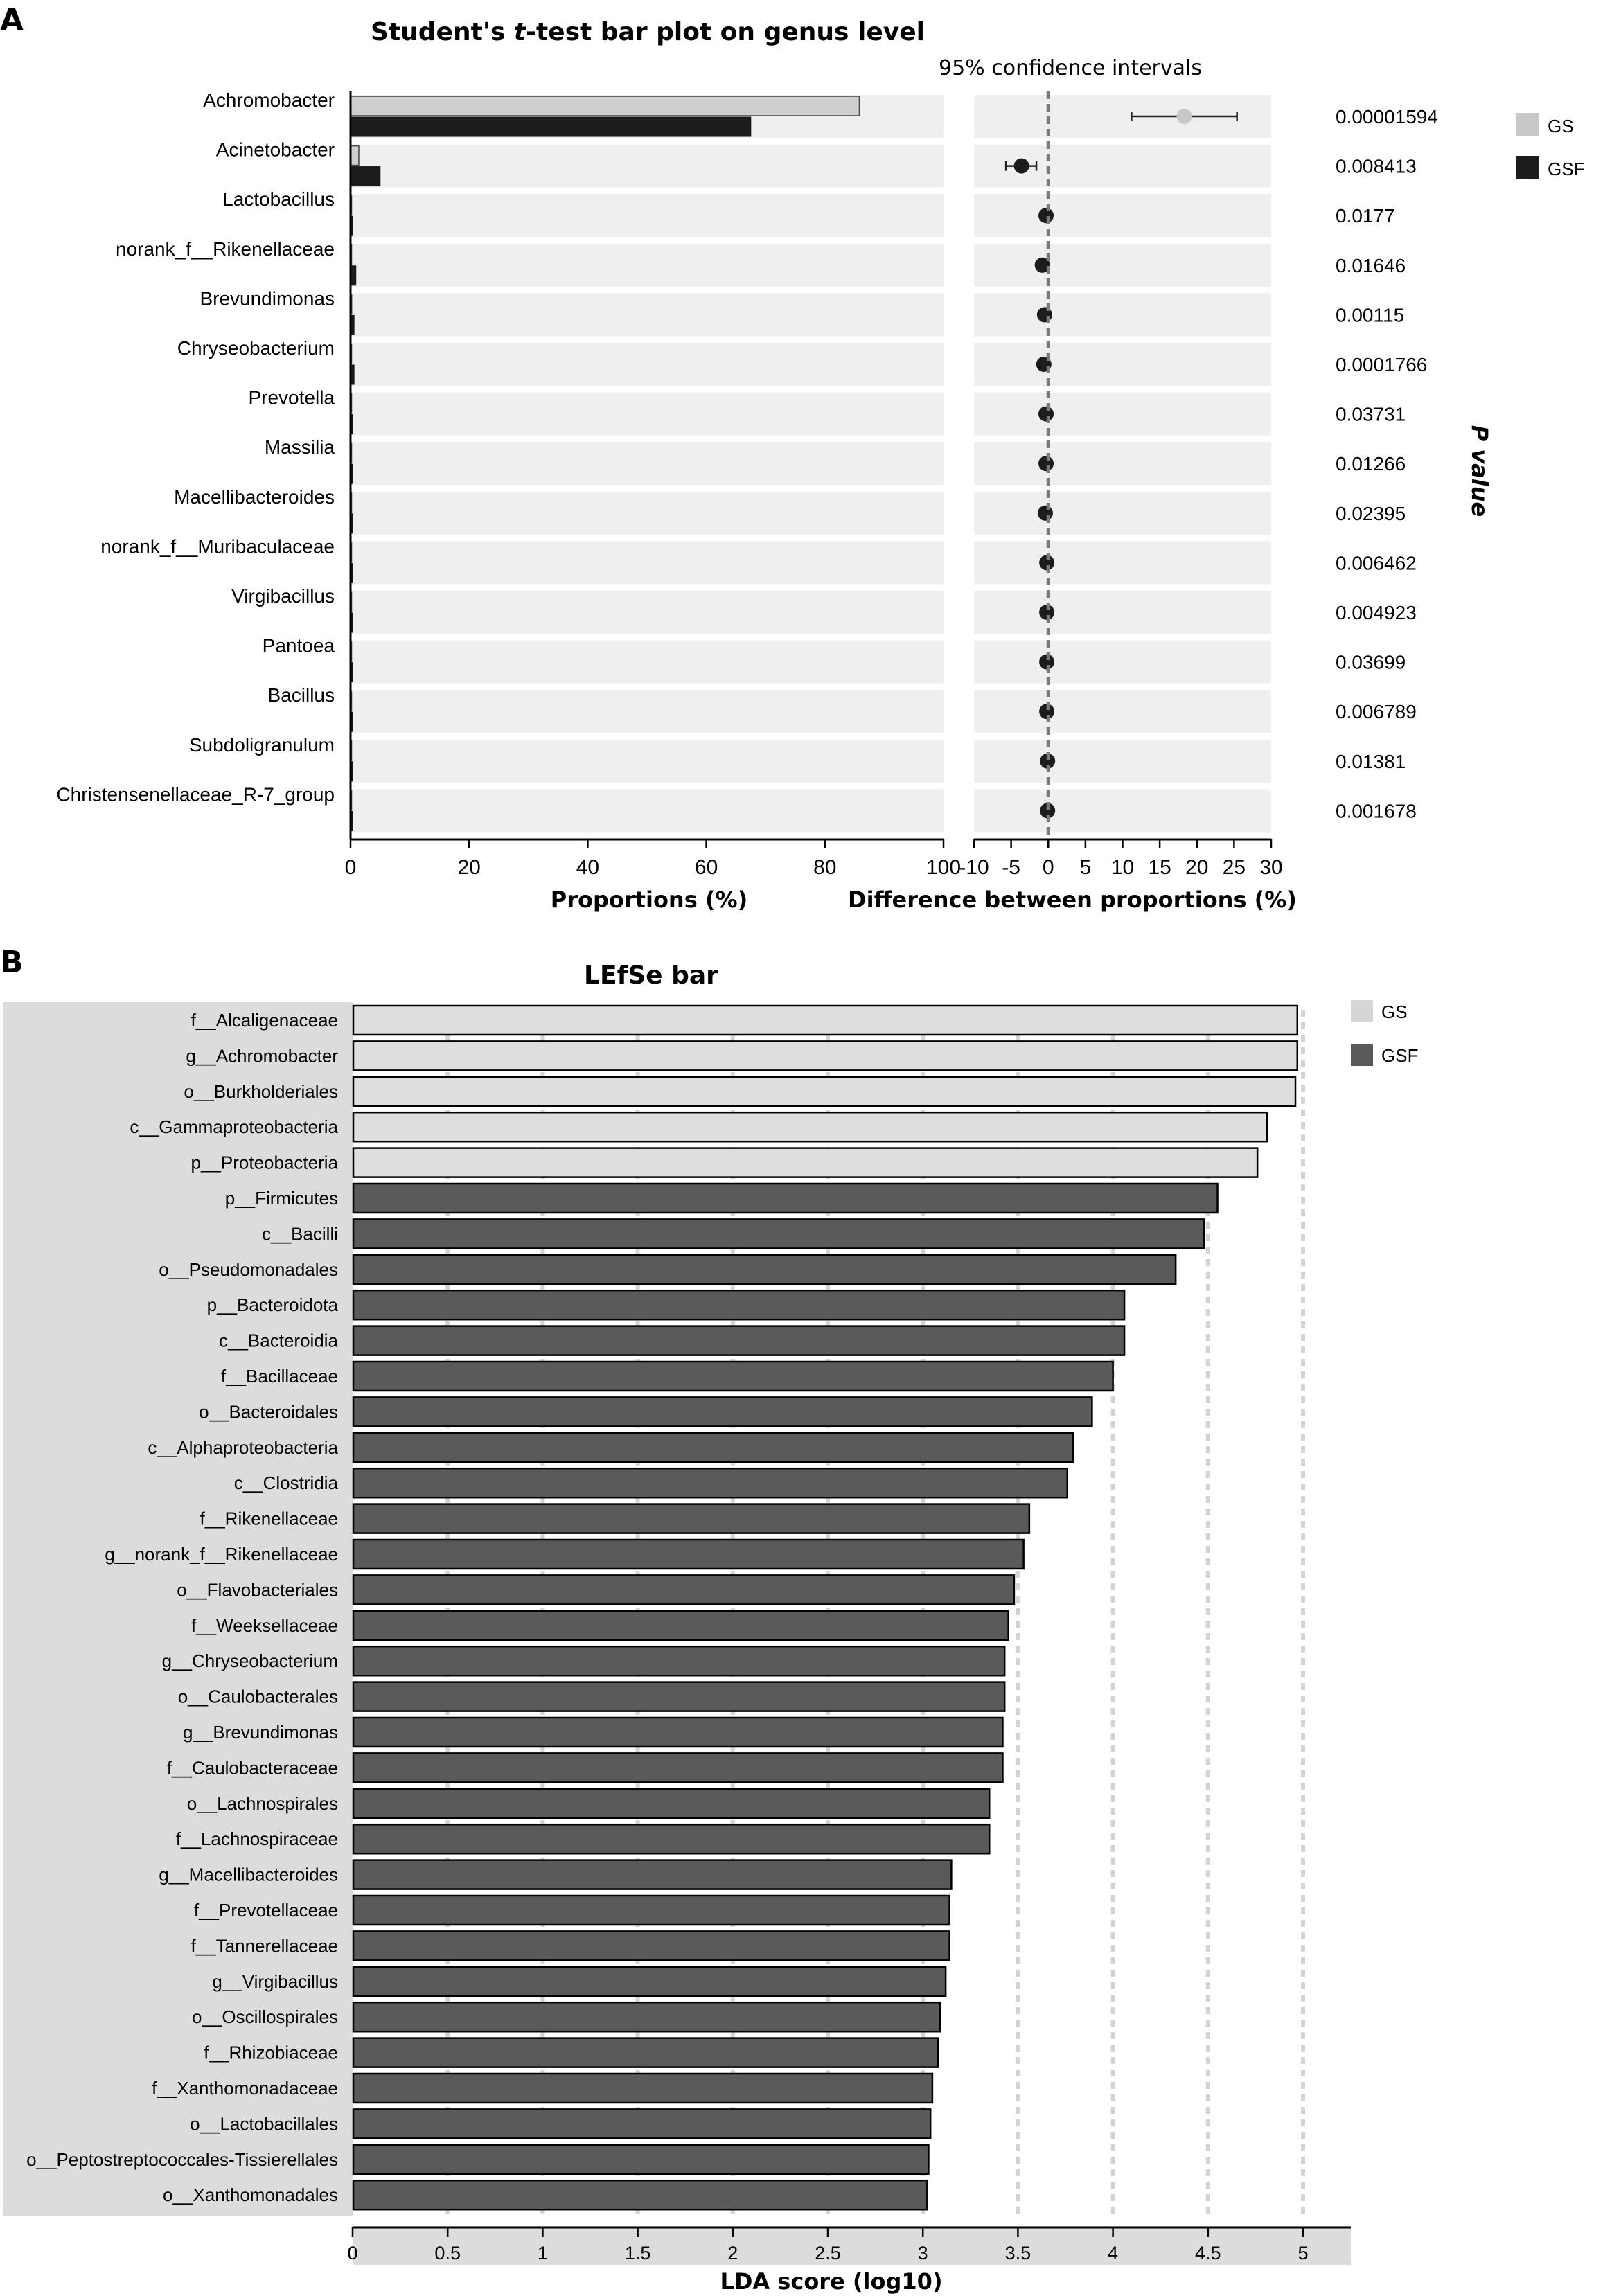  What do you see at coordinates (262, 745) in the screenshot?
I see `genus-label: Subdoligranulum` at bounding box center [262, 745].